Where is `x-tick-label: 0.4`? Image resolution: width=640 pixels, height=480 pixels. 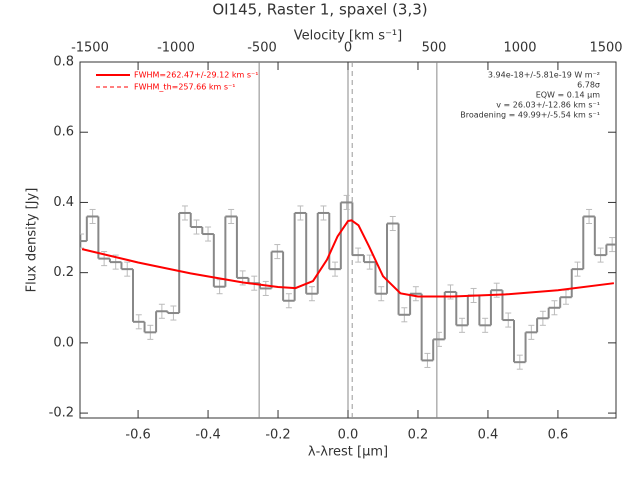
x-tick-label: 0.4 is located at coordinates (488, 435).